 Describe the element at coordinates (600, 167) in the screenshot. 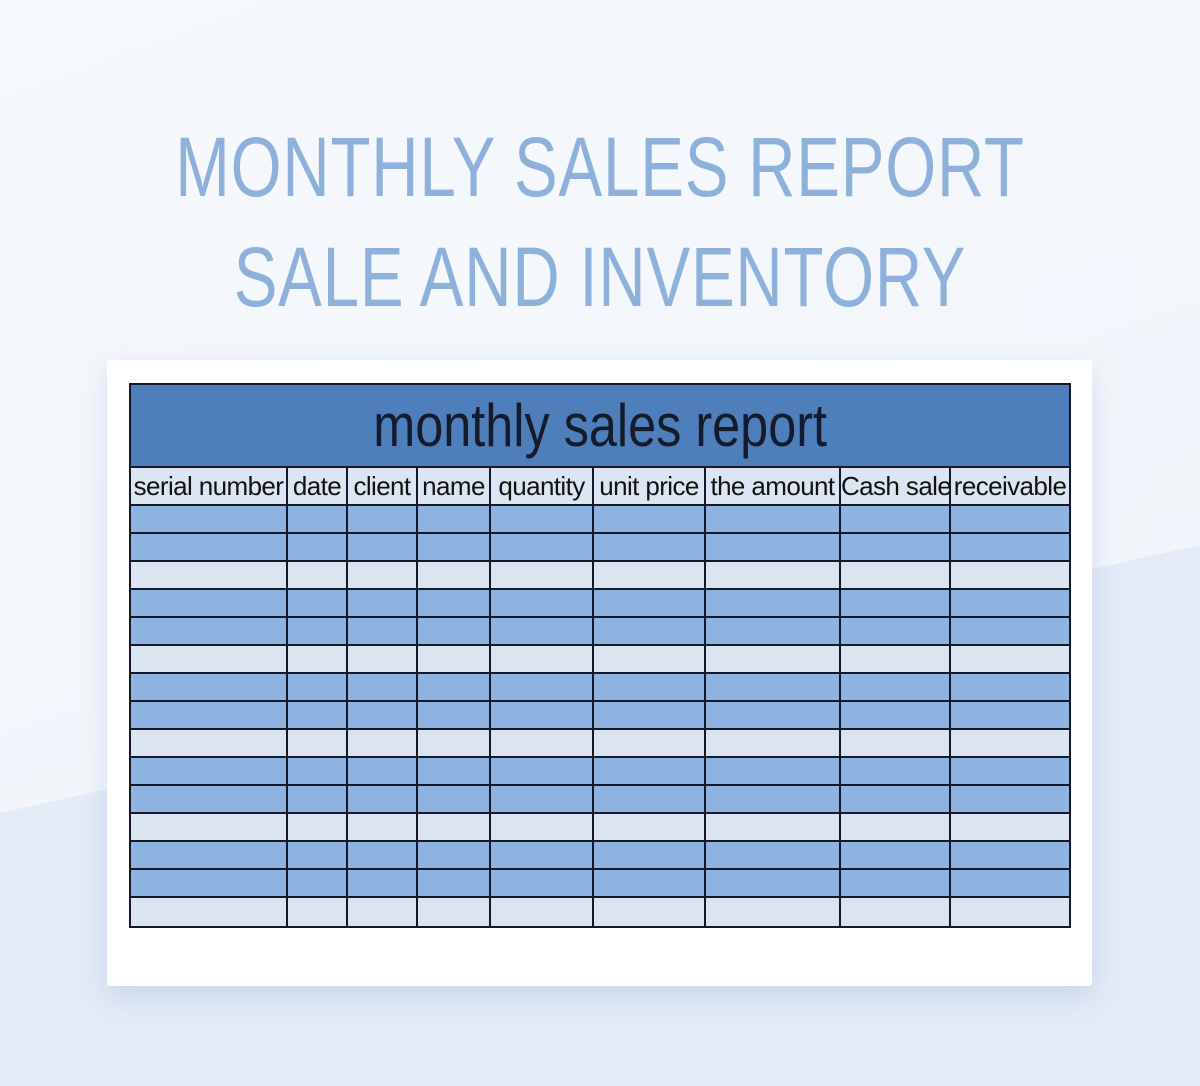

I see `hero-title-line1: MONTHLY SALES REPORT` at that location.